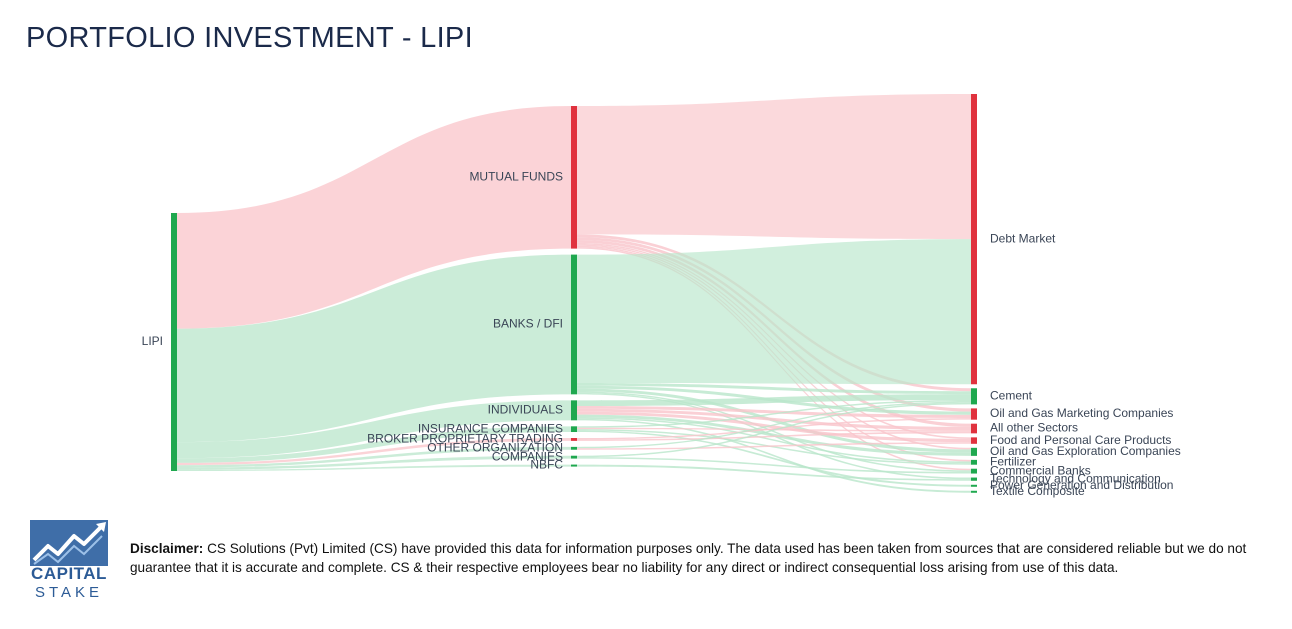 This screenshot has height=629, width=1292. Describe the element at coordinates (1037, 491) in the screenshot. I see `node-label-textile-composite: Textile Composite` at that location.